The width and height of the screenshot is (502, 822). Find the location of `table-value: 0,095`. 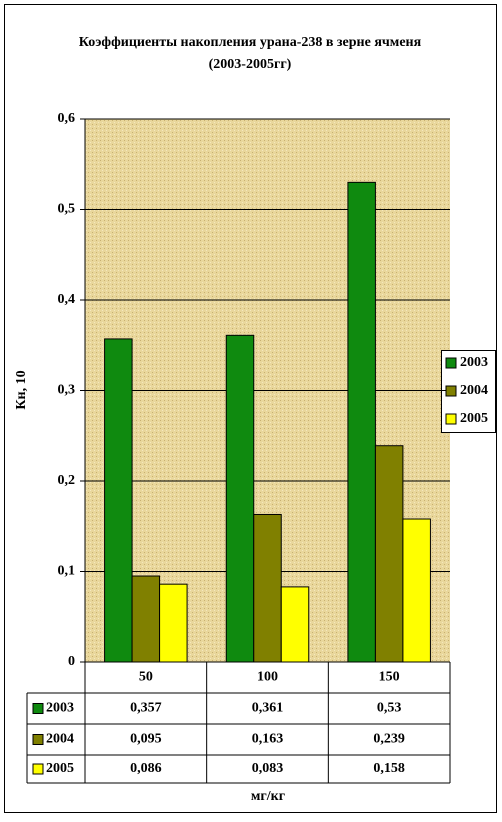

table-value: 0,095 is located at coordinates (146, 739).